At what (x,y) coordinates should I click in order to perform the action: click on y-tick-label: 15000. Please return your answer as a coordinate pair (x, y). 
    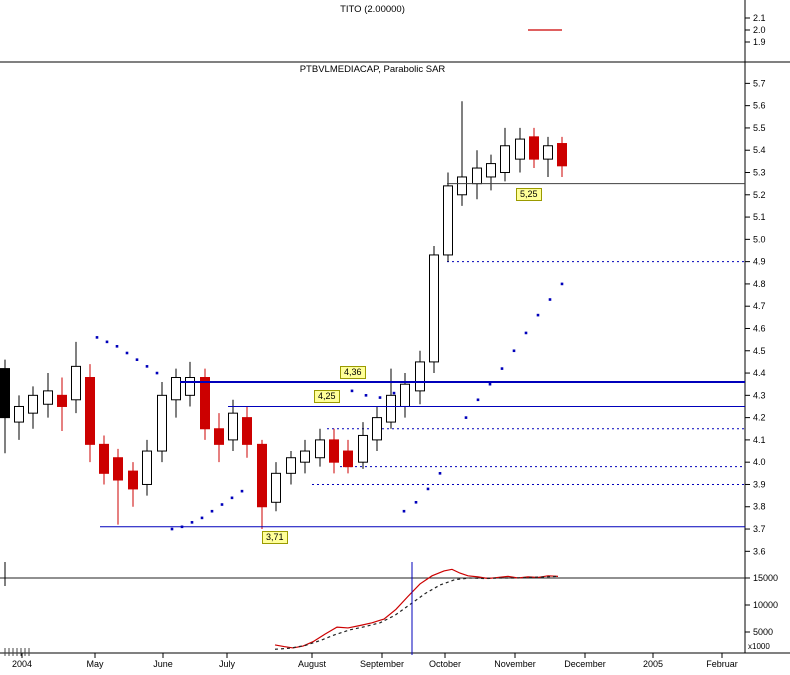
    Looking at the image, I should click on (765, 578).